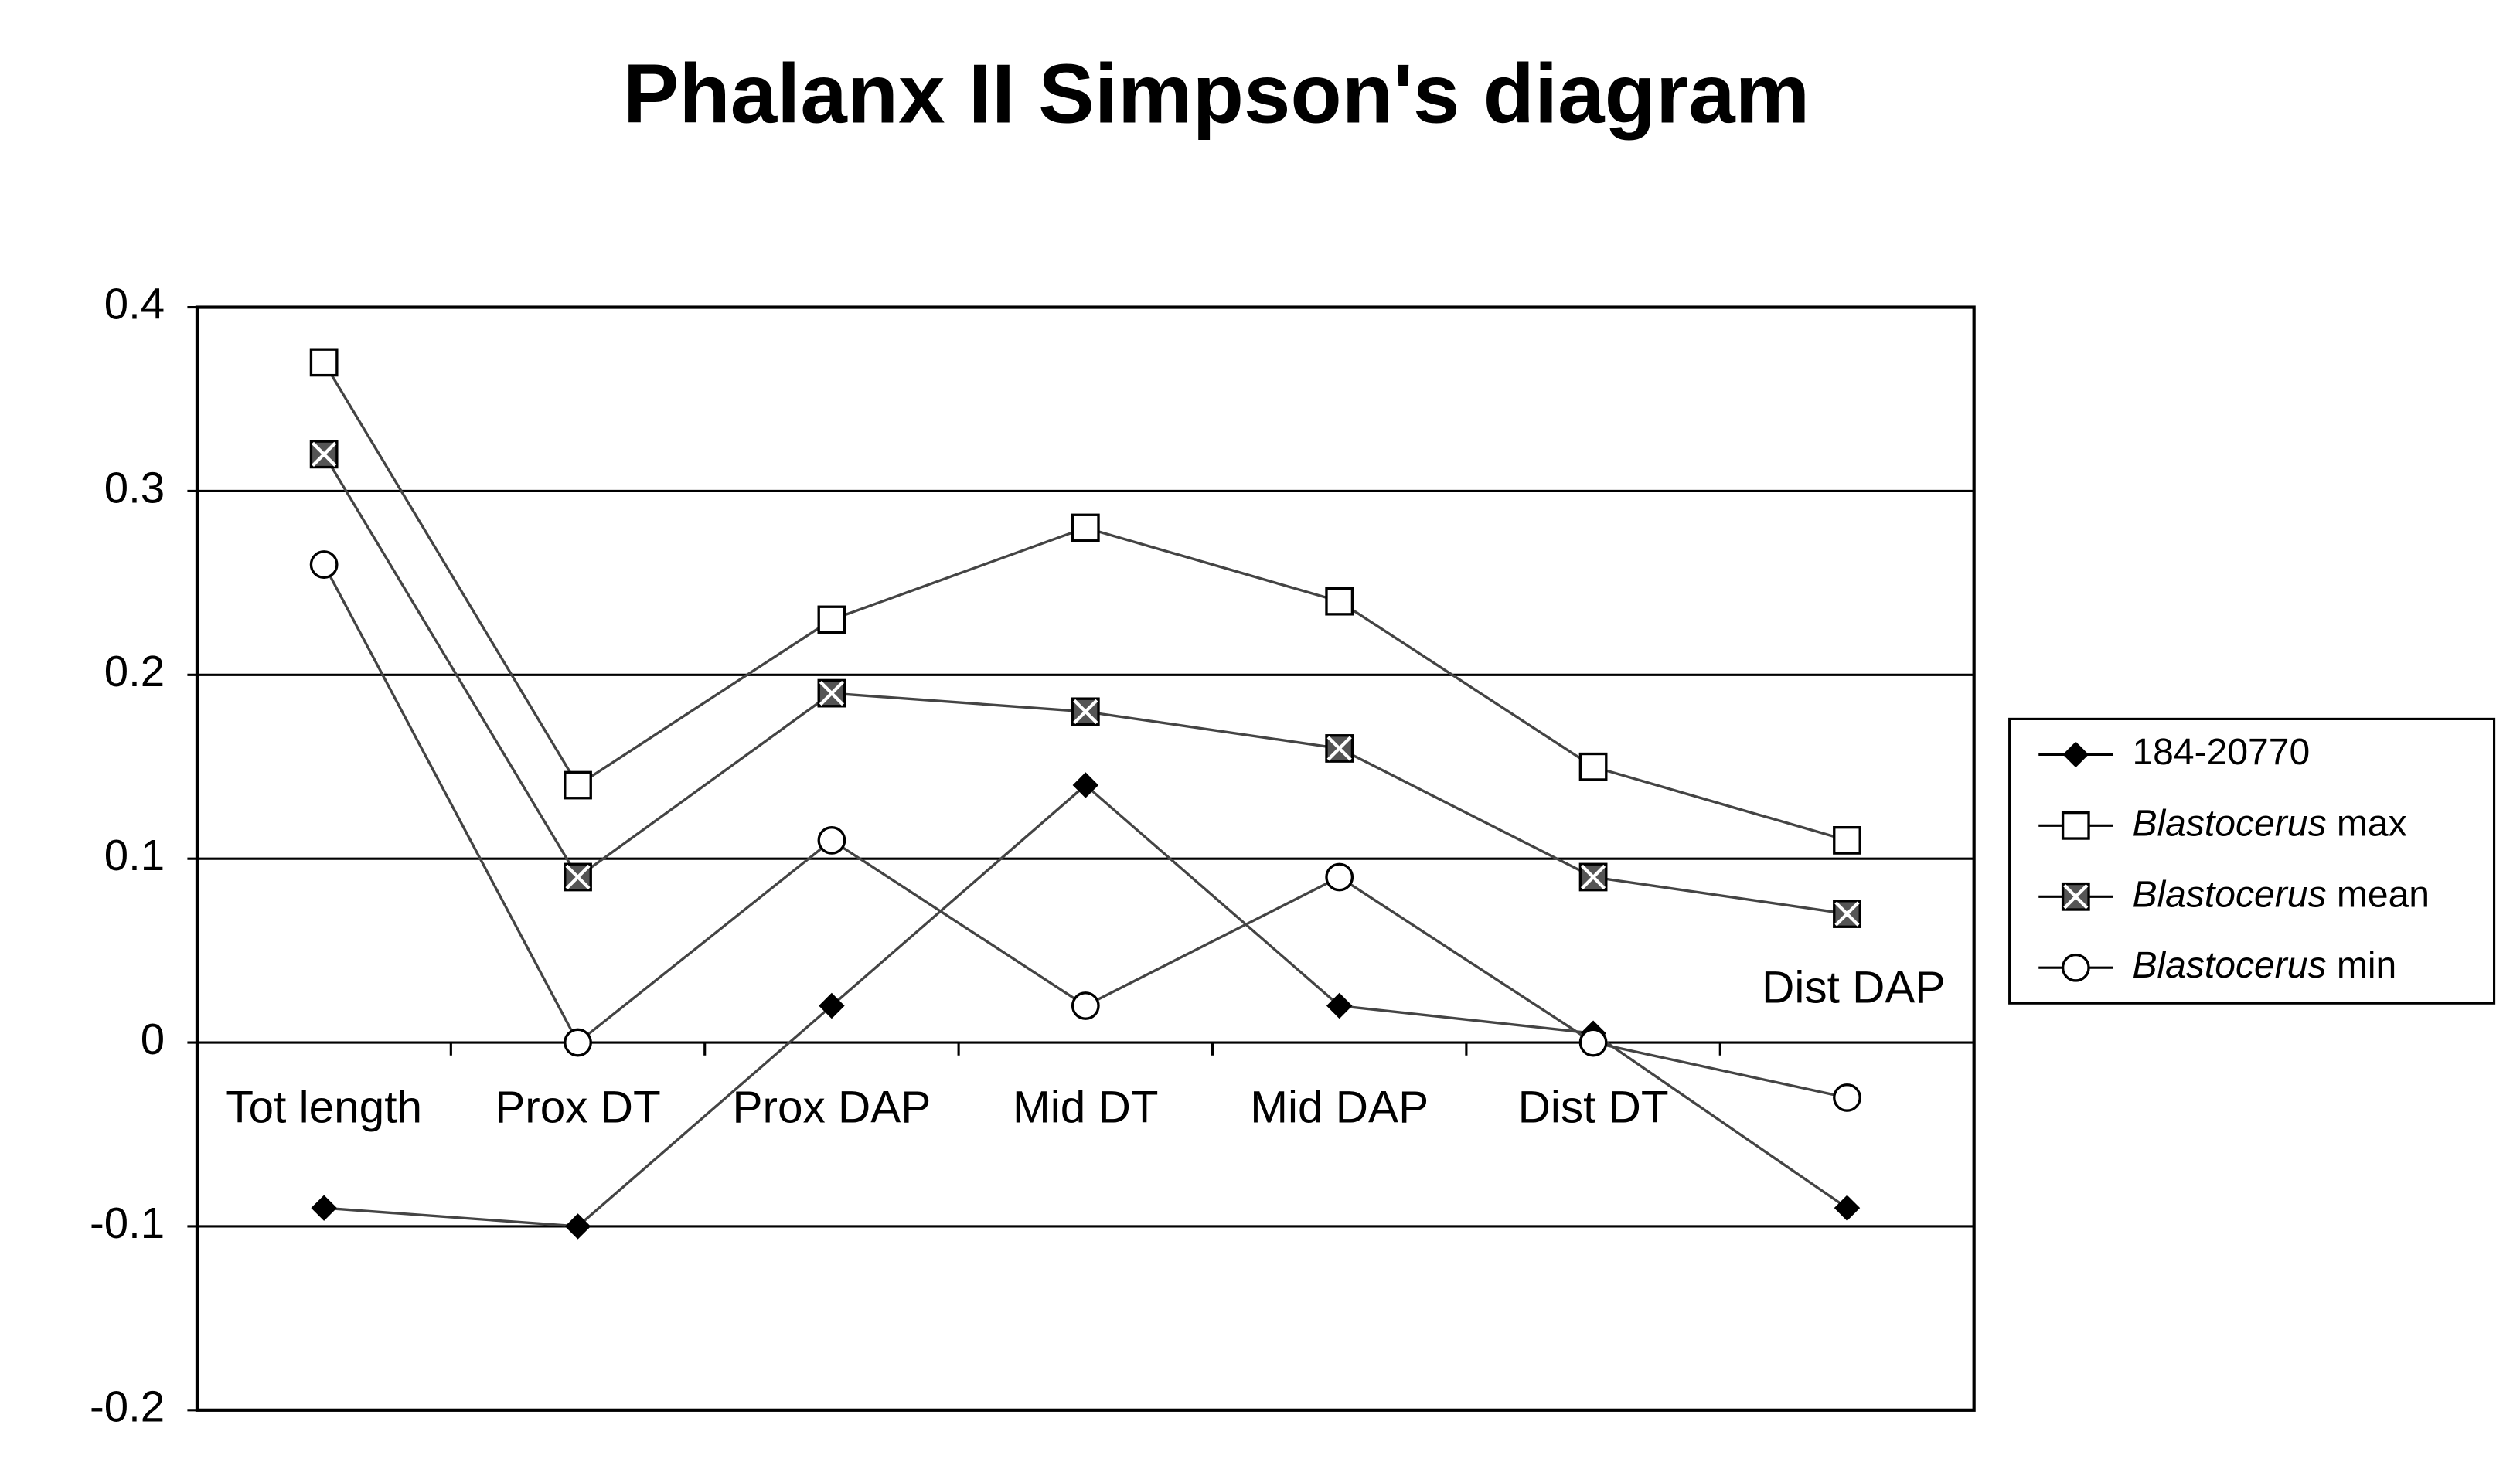 Image resolution: width=2520 pixels, height=1459 pixels. Describe the element at coordinates (134, 855) in the screenshot. I see `y-tick-label: 0.1` at that location.